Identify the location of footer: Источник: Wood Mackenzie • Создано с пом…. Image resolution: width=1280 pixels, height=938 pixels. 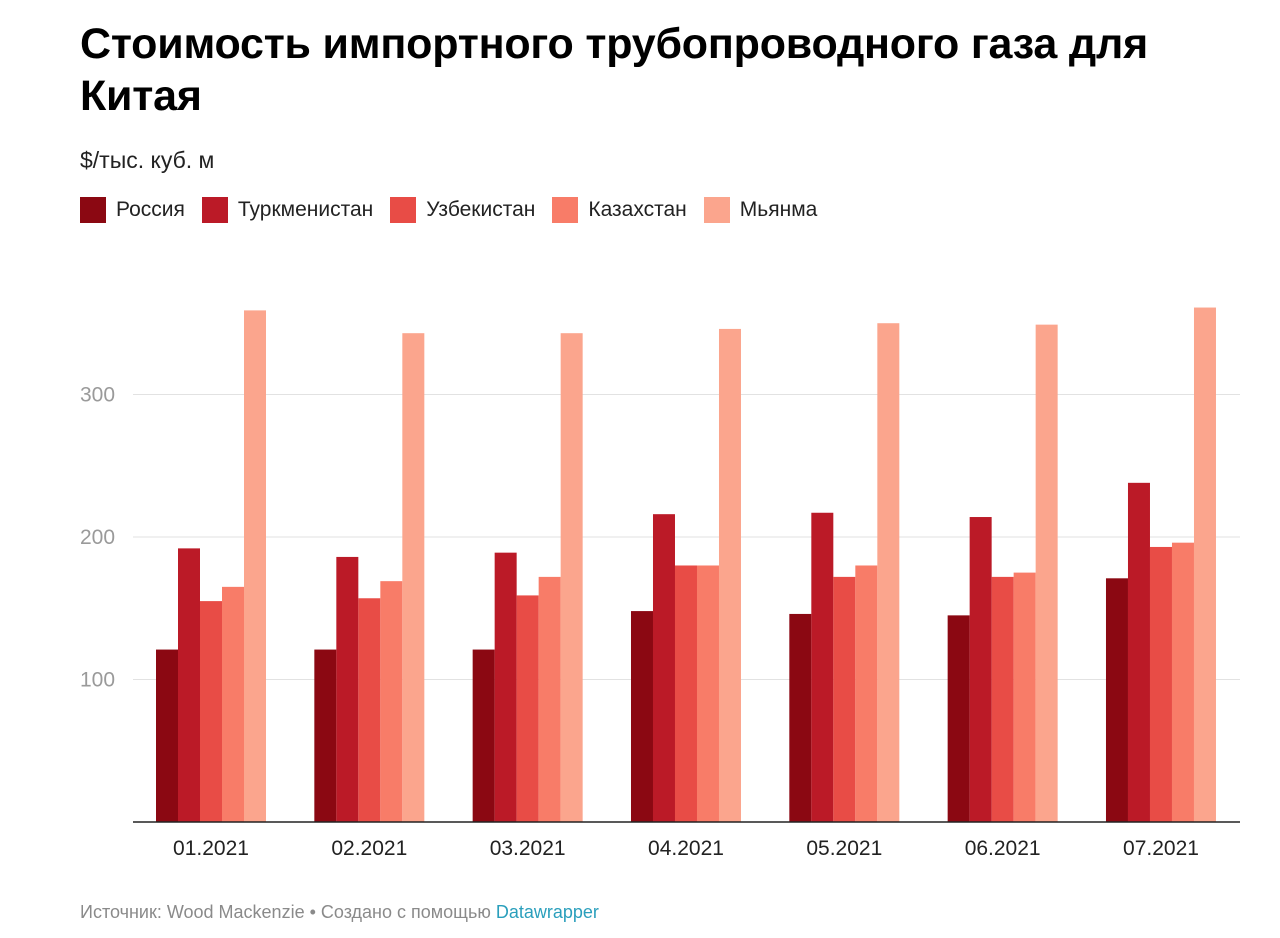
(339, 912).